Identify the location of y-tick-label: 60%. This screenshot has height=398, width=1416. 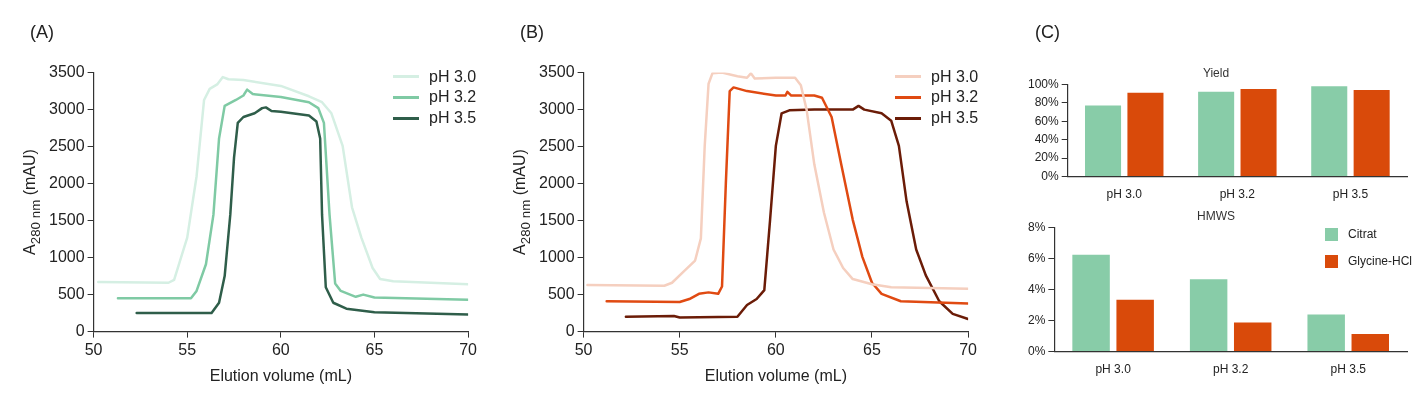
(1047, 120).